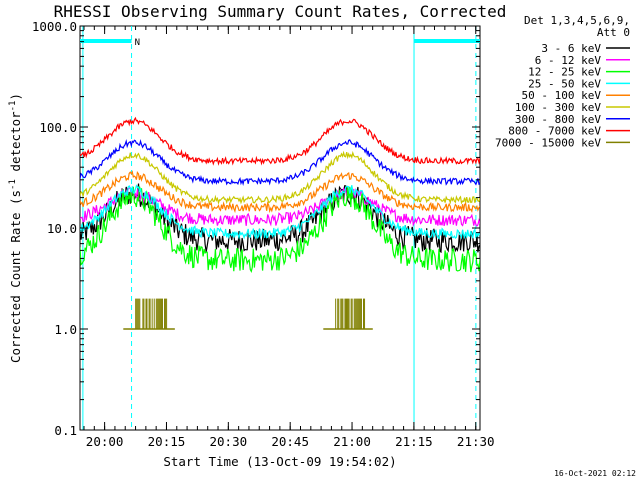 This screenshot has width=640, height=480. What do you see at coordinates (54, 26) in the screenshot?
I see `y-tick-label: 1000.0` at bounding box center [54, 26].